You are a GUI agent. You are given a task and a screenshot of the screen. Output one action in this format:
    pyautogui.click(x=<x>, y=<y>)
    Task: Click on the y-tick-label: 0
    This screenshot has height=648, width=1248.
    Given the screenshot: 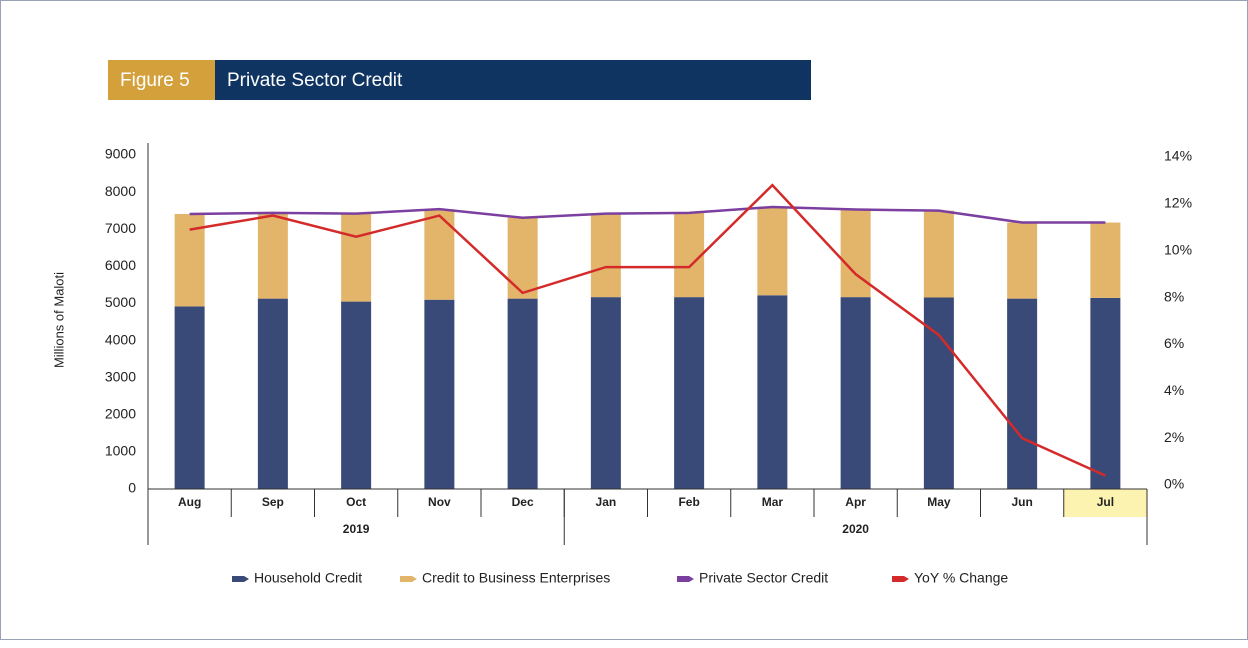 What is the action you would take?
    pyautogui.click(x=132, y=488)
    